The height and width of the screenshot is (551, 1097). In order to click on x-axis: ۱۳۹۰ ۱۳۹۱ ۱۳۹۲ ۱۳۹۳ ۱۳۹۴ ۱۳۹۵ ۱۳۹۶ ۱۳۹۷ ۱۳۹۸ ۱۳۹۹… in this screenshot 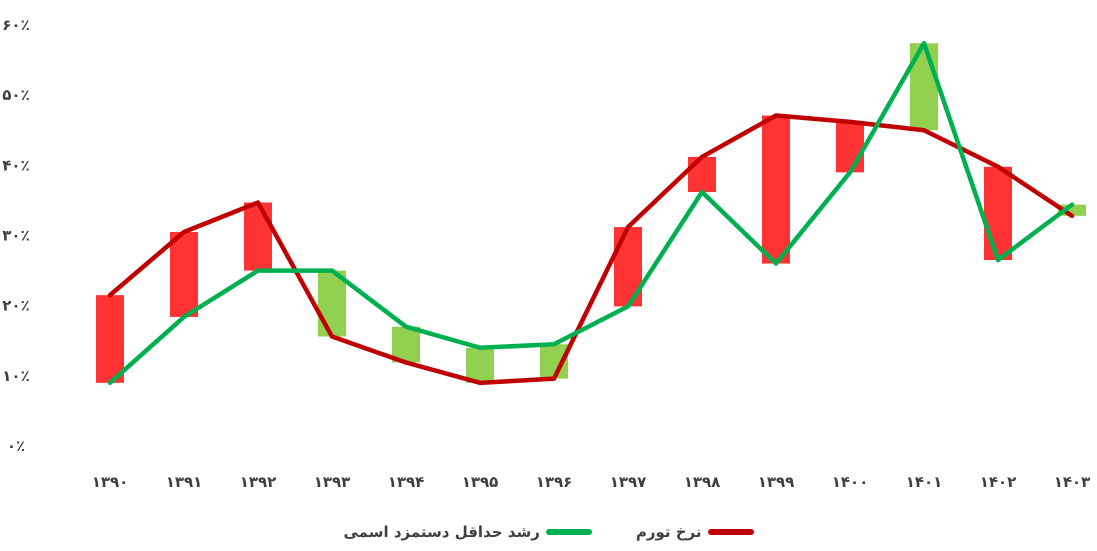, I will do `click(591, 482)`.